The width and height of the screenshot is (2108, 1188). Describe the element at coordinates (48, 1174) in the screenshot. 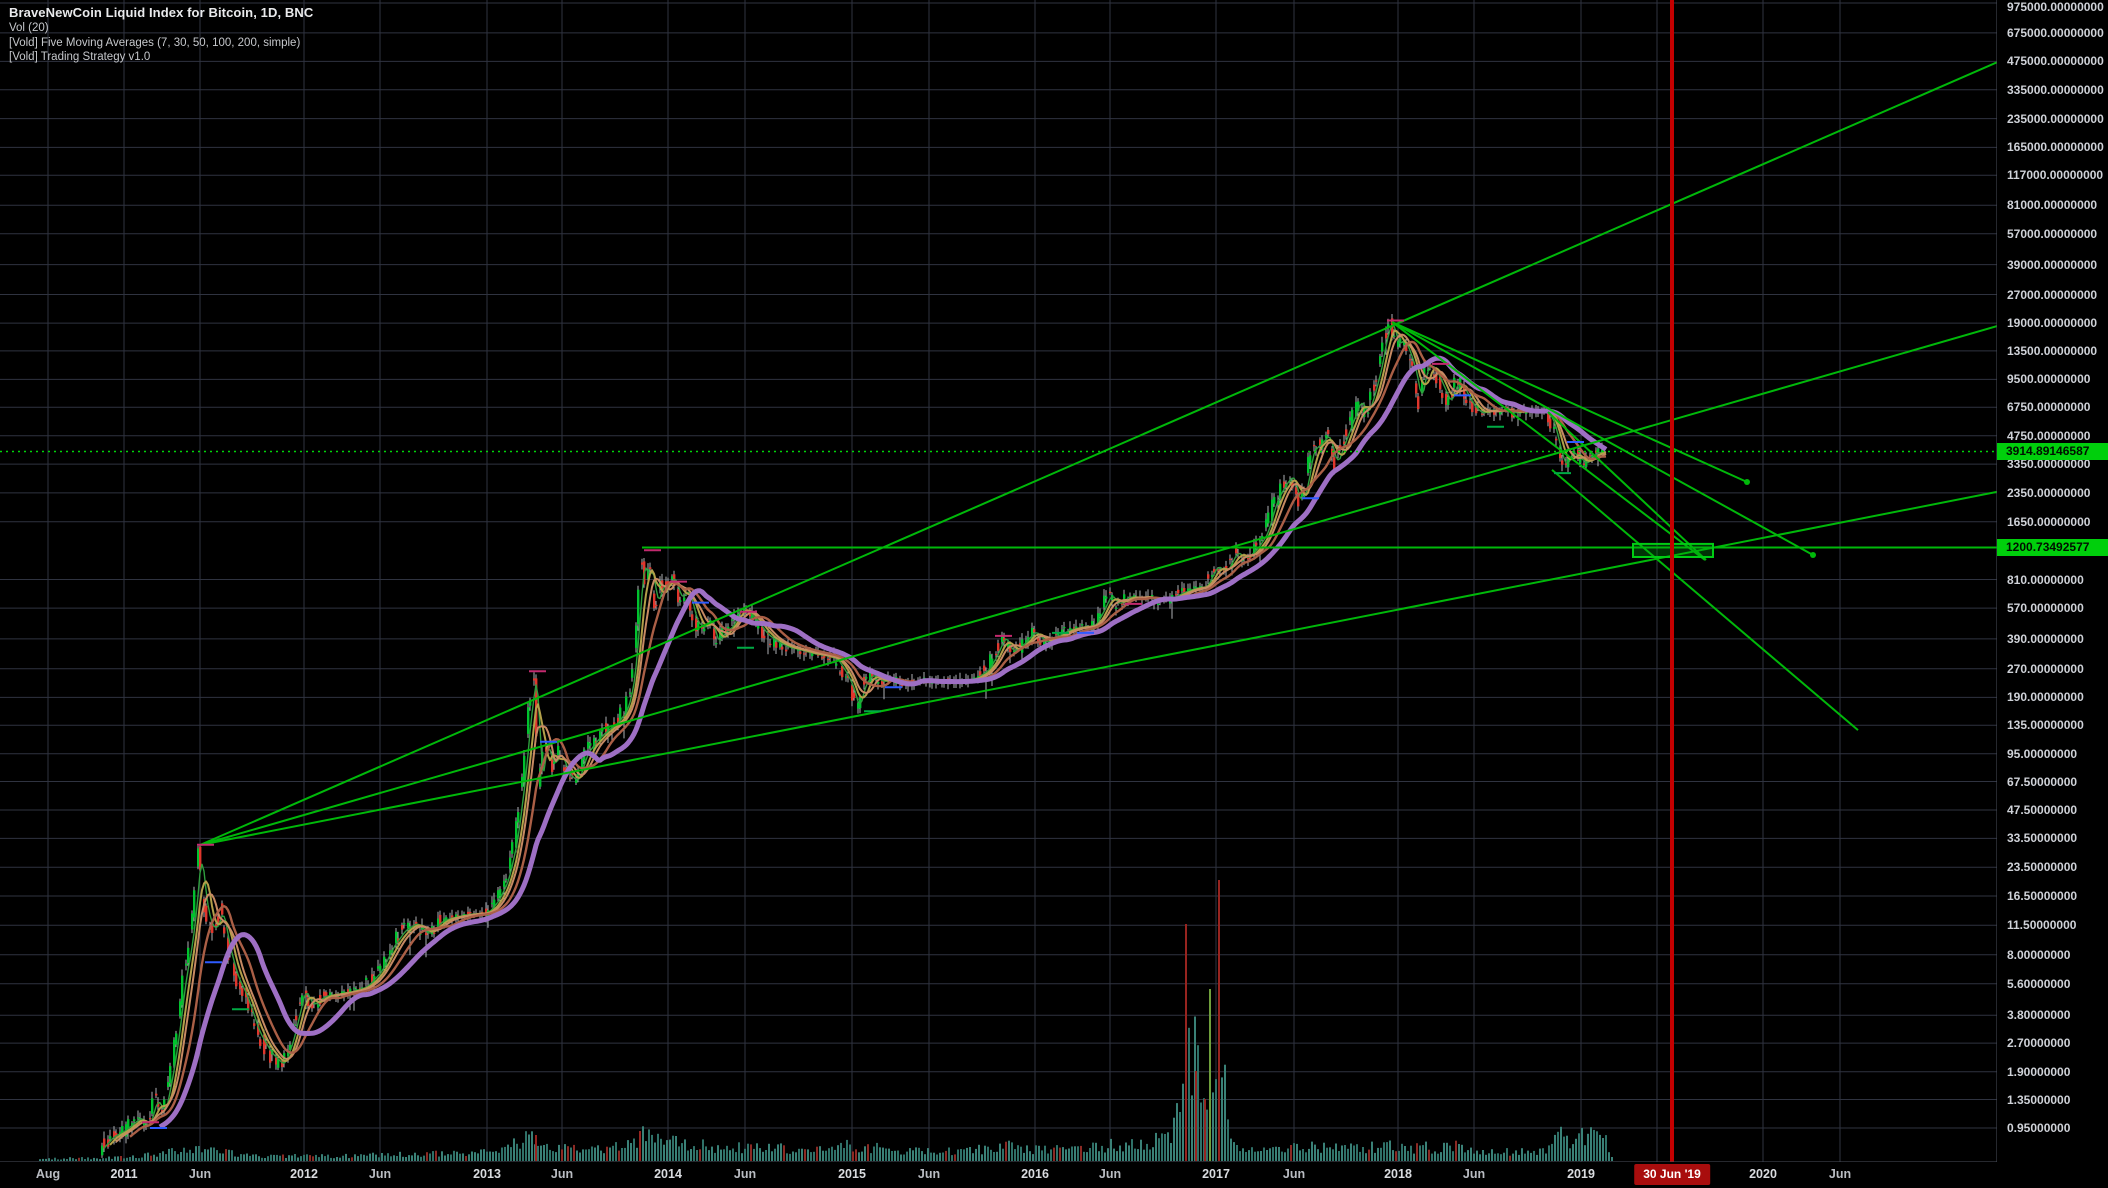

I see `time-axis-label: Aug` at that location.